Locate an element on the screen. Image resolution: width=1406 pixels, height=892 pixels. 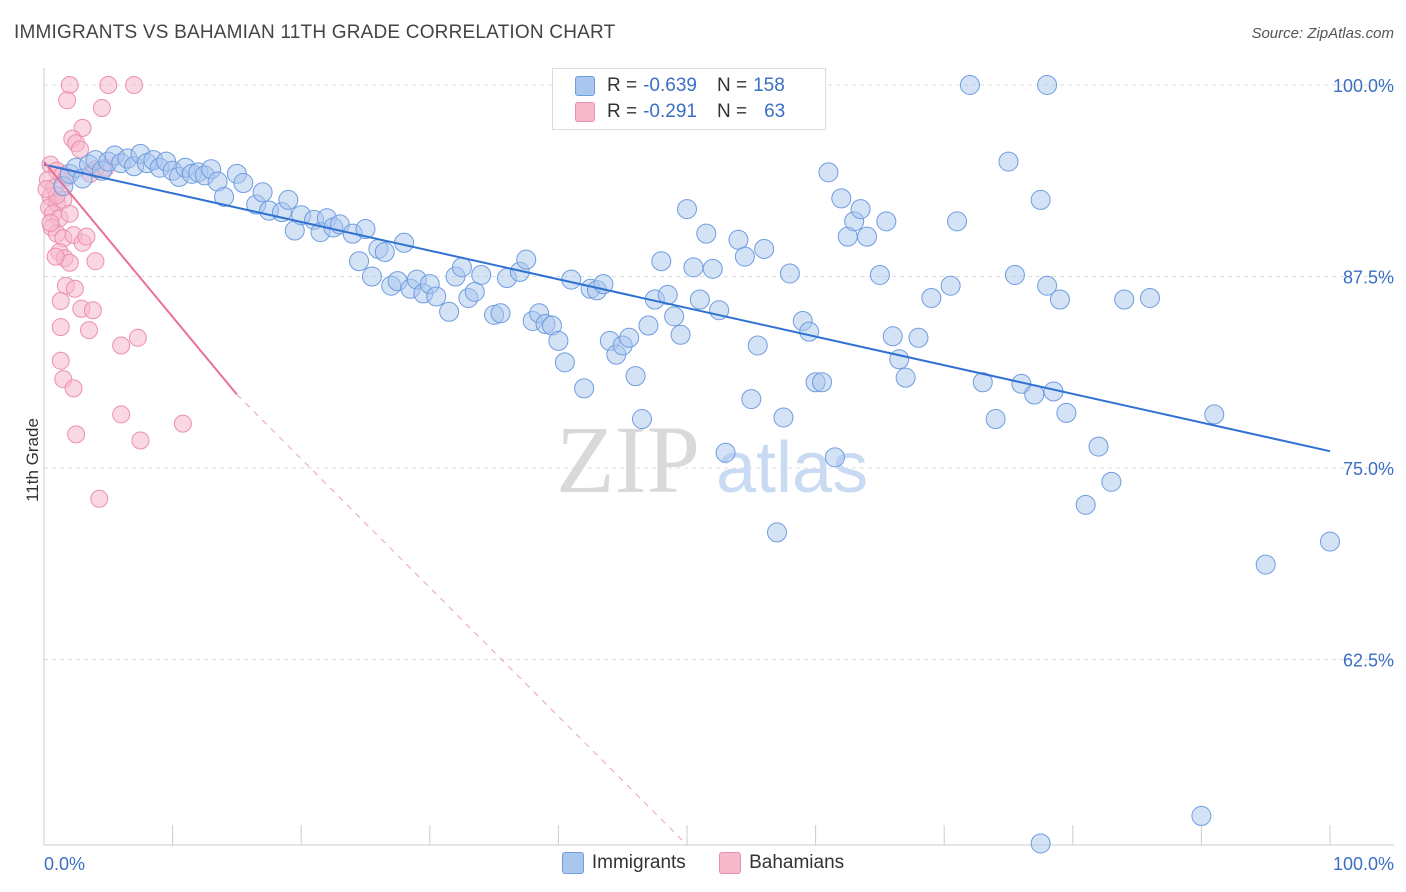
immigrants-legend-label: Immigrants is located at coordinates (638, 863).